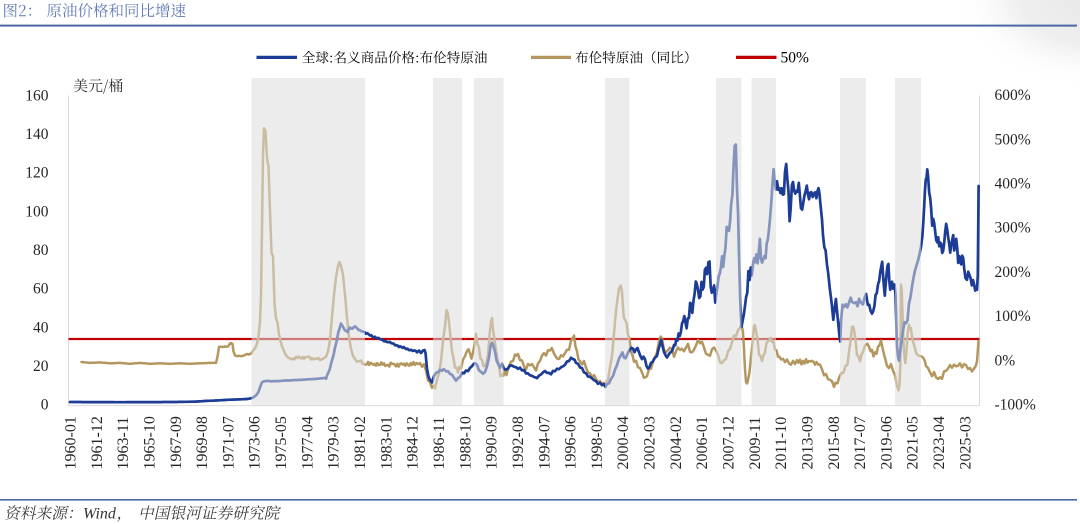  Describe the element at coordinates (1005, 360) in the screenshot. I see `svg-text: 0%` at that location.